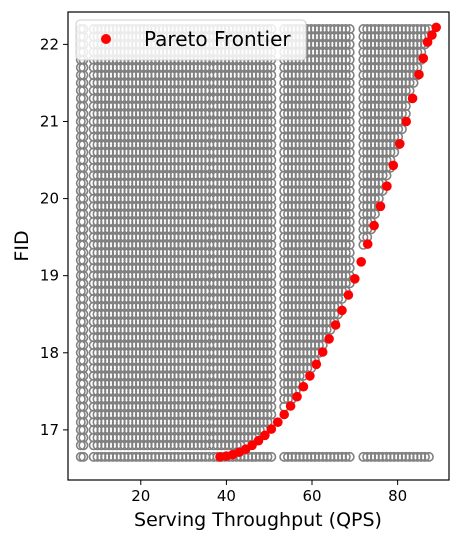 The image size is (468, 538). What do you see at coordinates (397, 496) in the screenshot?
I see `x-tick-label: 80` at bounding box center [397, 496].